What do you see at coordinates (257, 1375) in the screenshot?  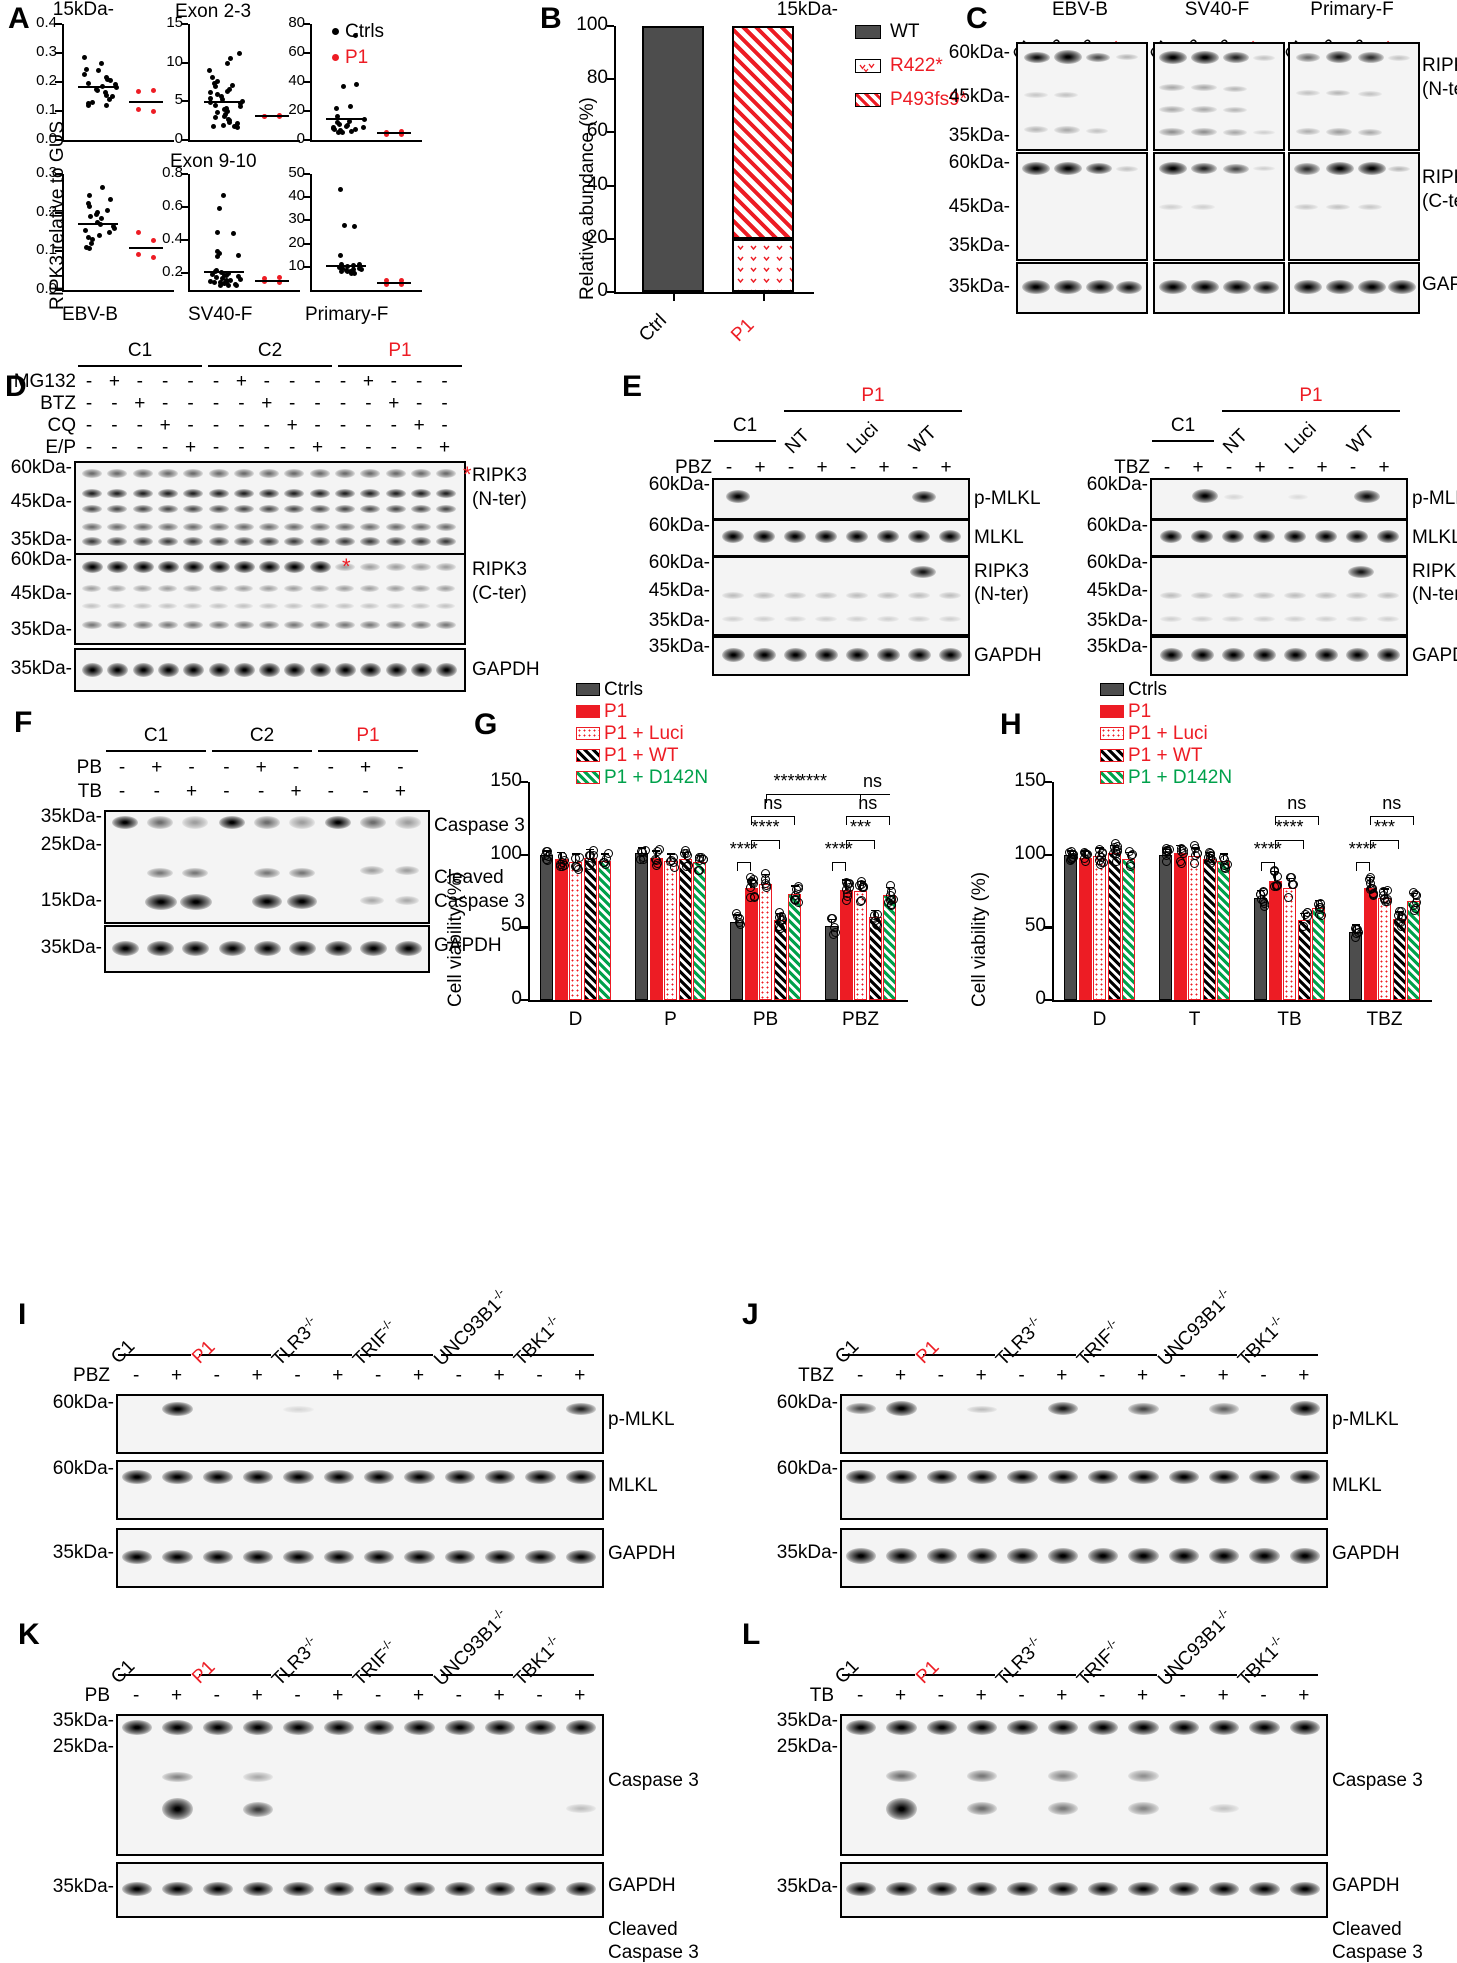 I see `panelI-sign-3: +` at bounding box center [257, 1375].